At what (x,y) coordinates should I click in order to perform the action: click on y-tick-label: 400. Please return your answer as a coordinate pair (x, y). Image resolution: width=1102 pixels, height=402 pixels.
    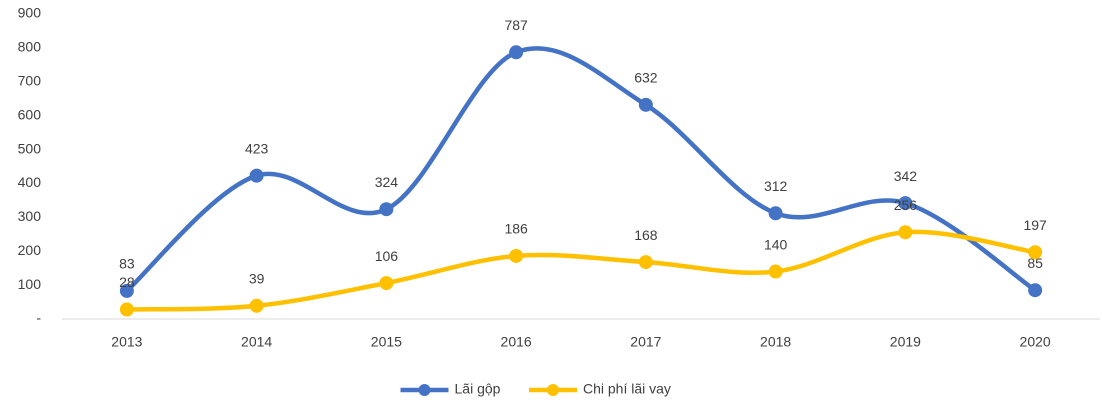
    Looking at the image, I should click on (30, 182).